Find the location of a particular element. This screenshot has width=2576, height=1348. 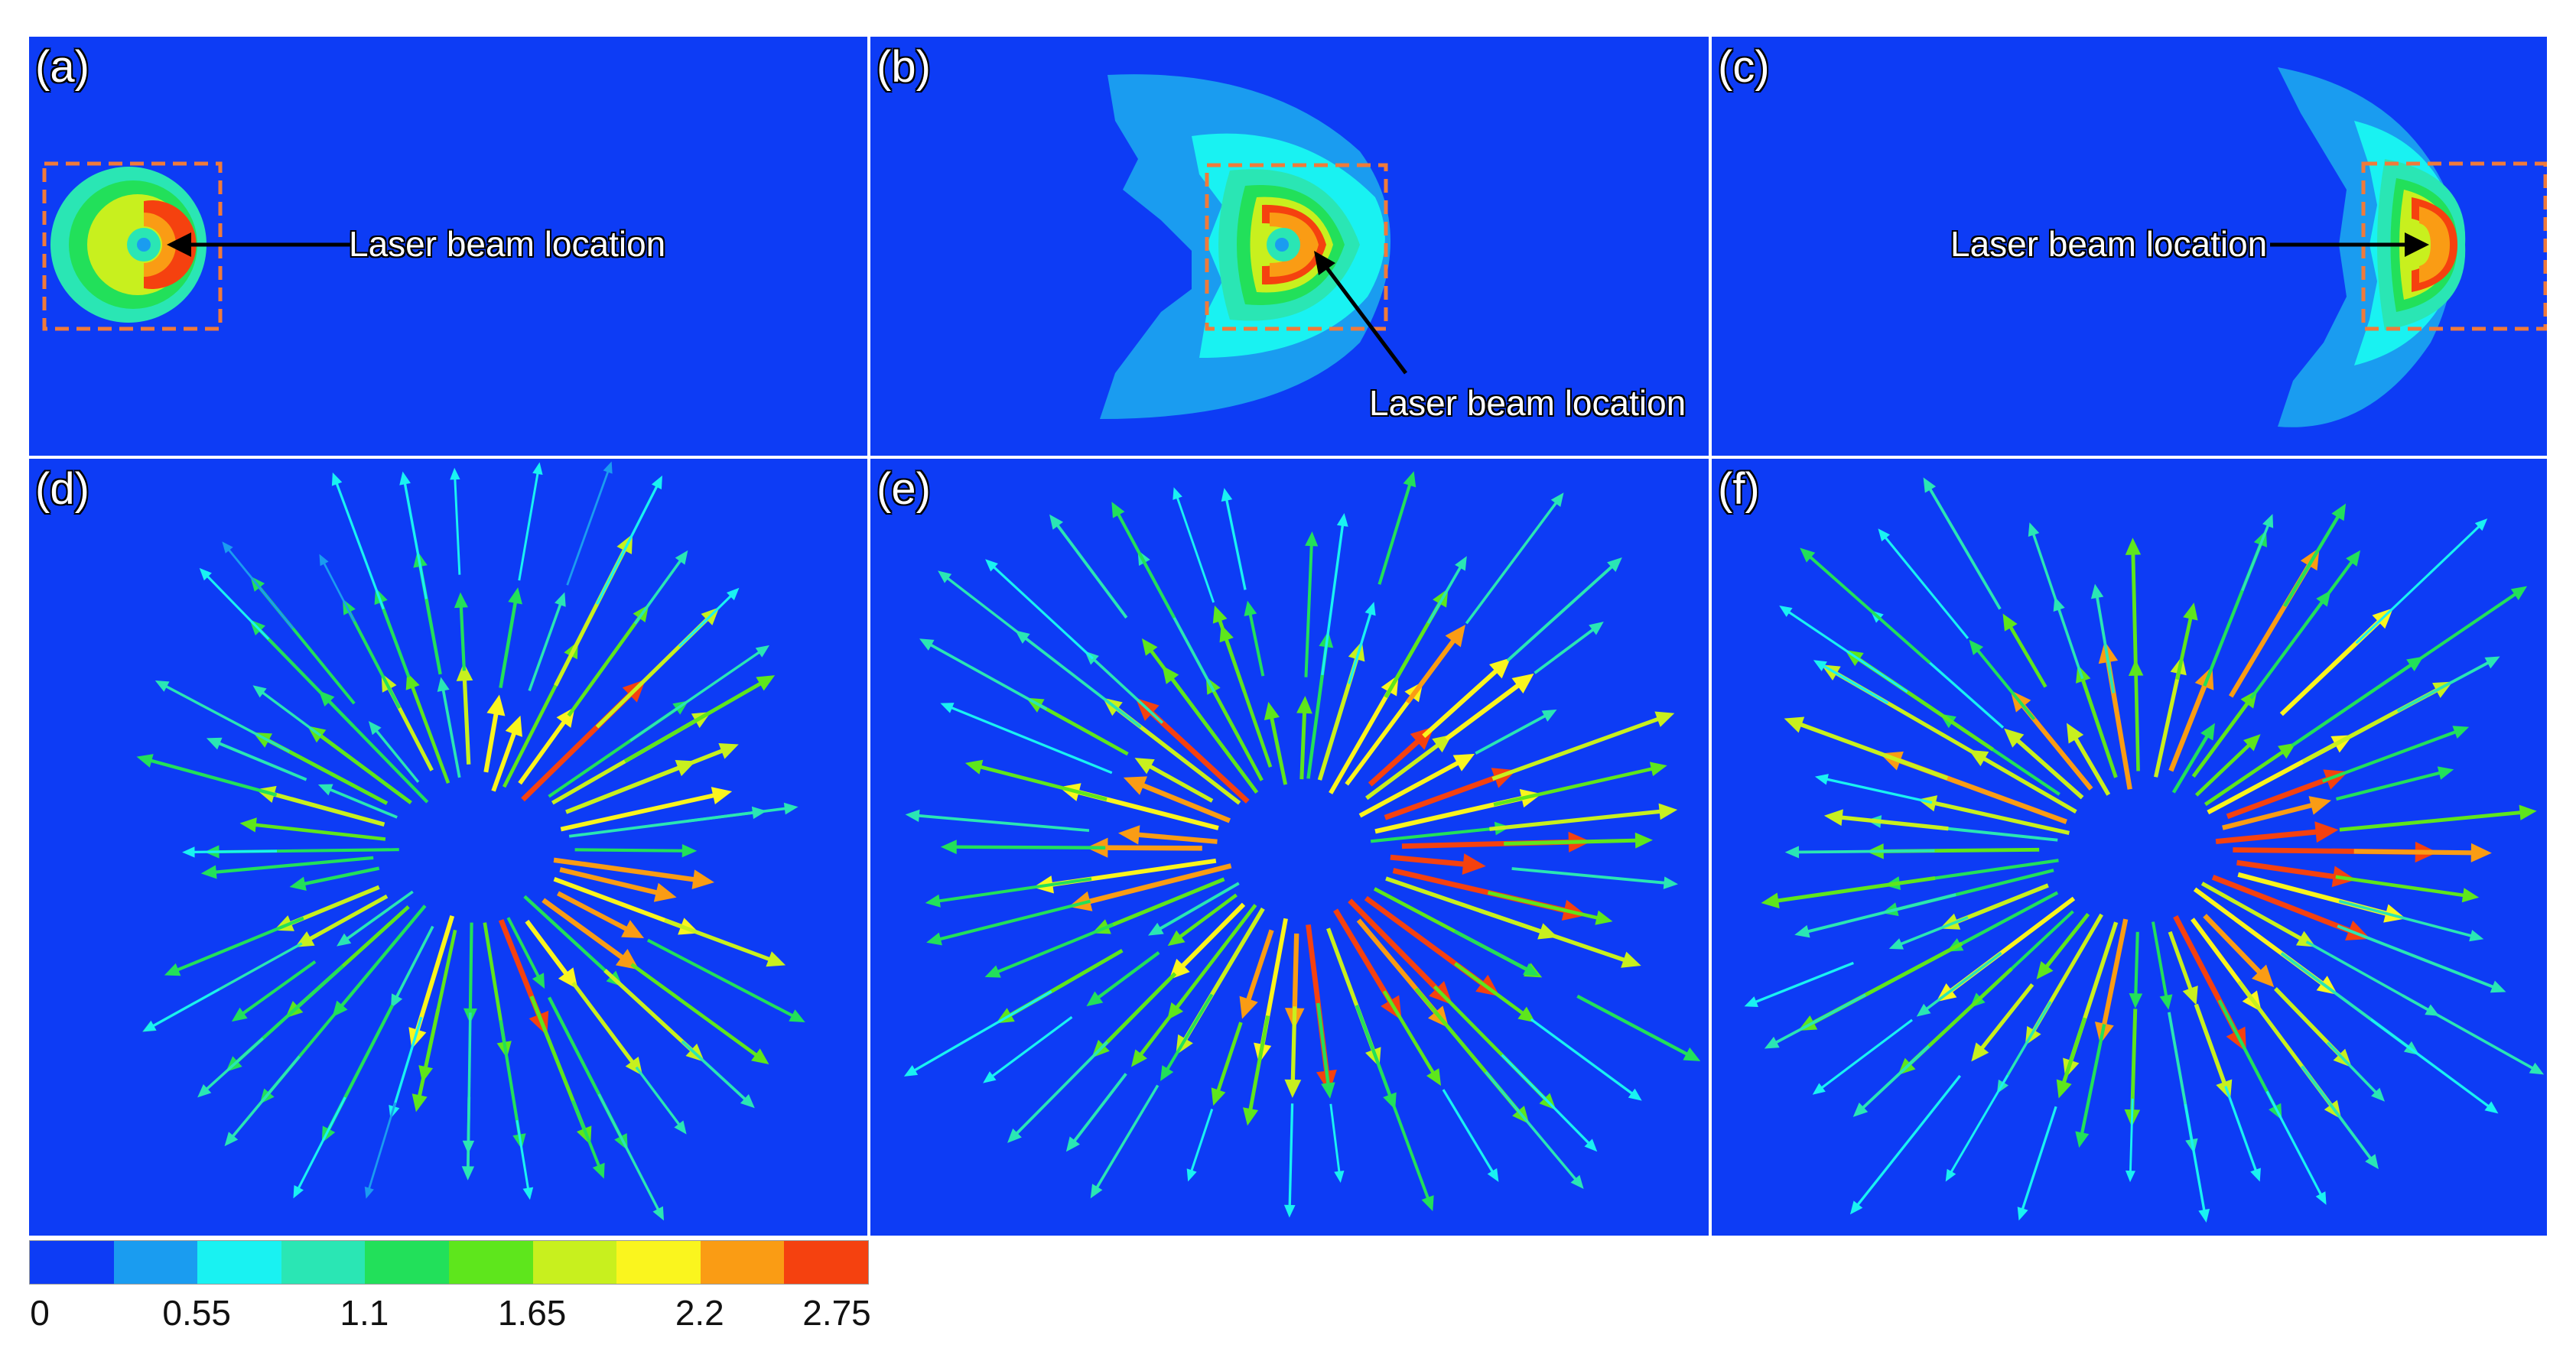

melt-pool-contour-c is located at coordinates (2408, 247).